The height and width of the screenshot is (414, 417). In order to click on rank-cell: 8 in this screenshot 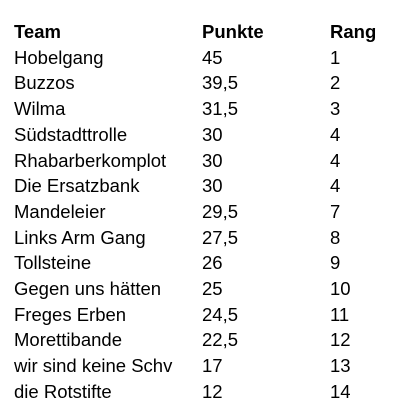, I will do `click(335, 237)`.